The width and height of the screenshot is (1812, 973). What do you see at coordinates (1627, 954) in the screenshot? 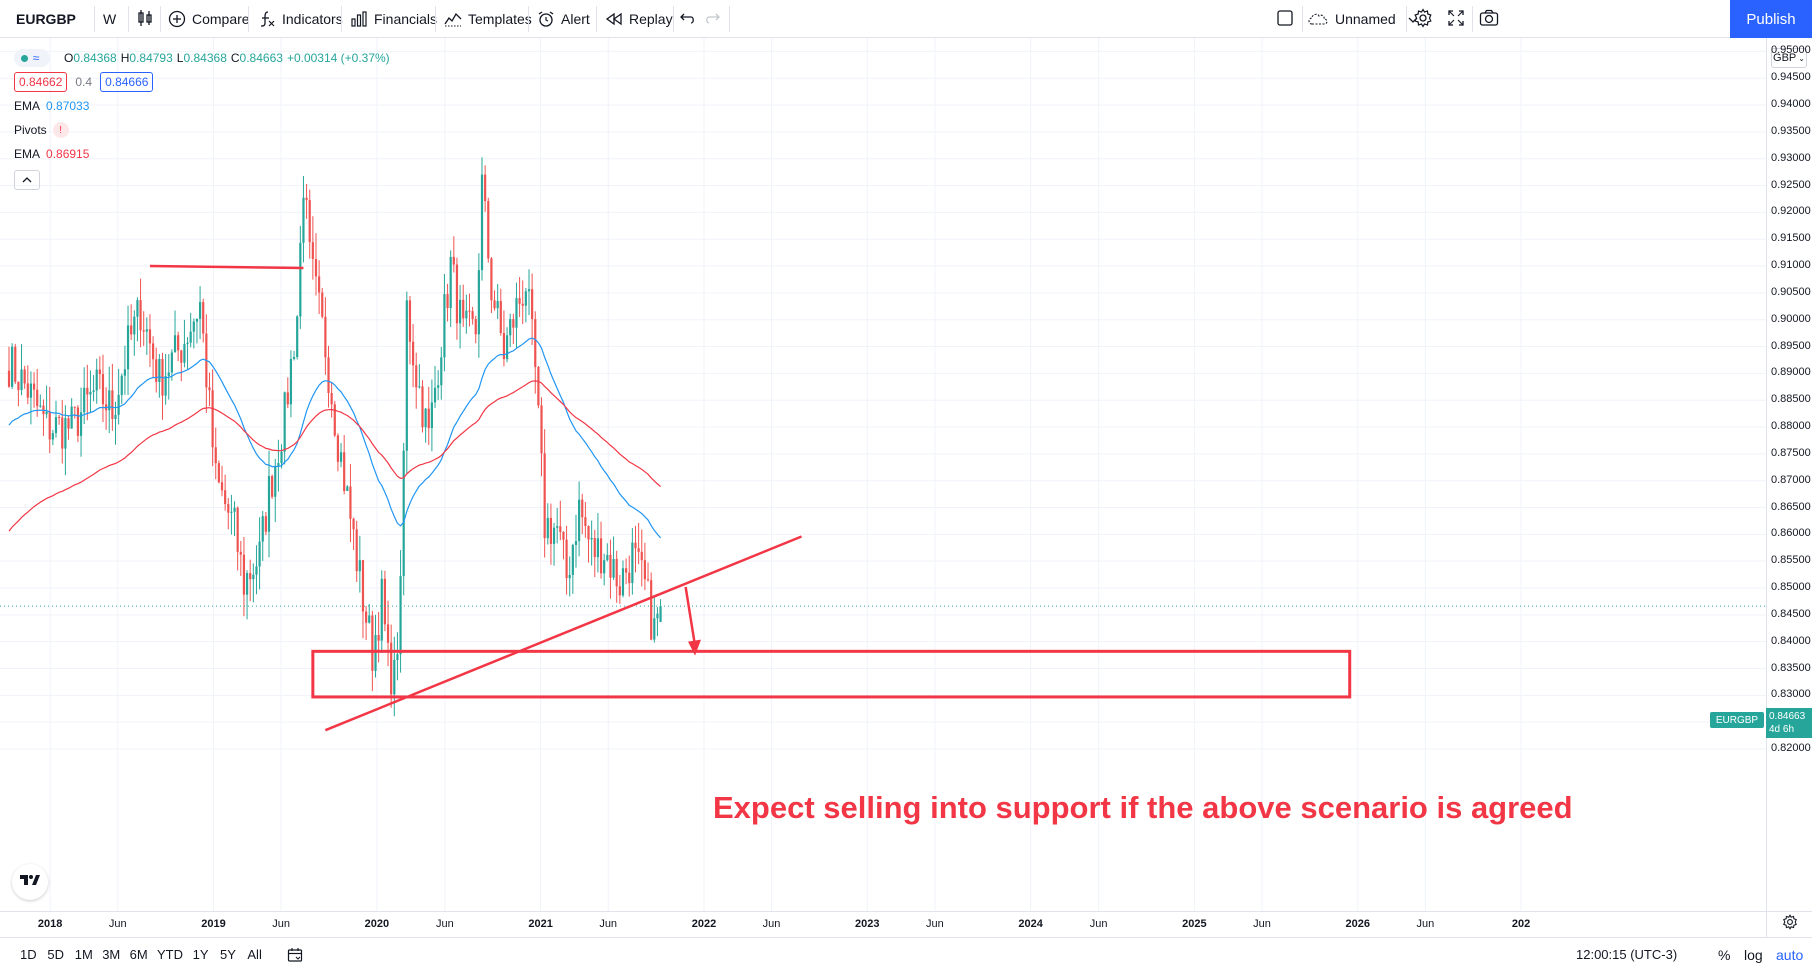
I see `timezone-clock: 12:00:15 (UTC-3)` at bounding box center [1627, 954].